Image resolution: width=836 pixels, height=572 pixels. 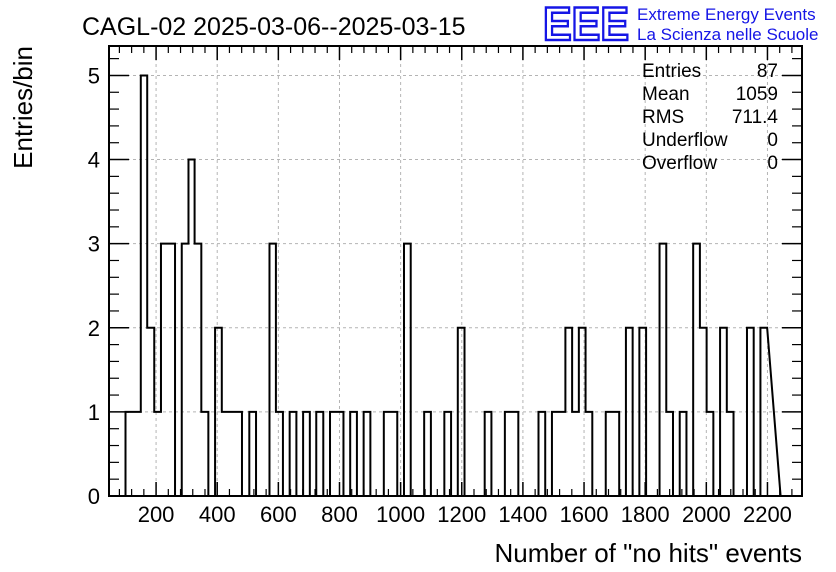 What do you see at coordinates (649, 553) in the screenshot?
I see `x-axis-label: Number of "no hits" events` at bounding box center [649, 553].